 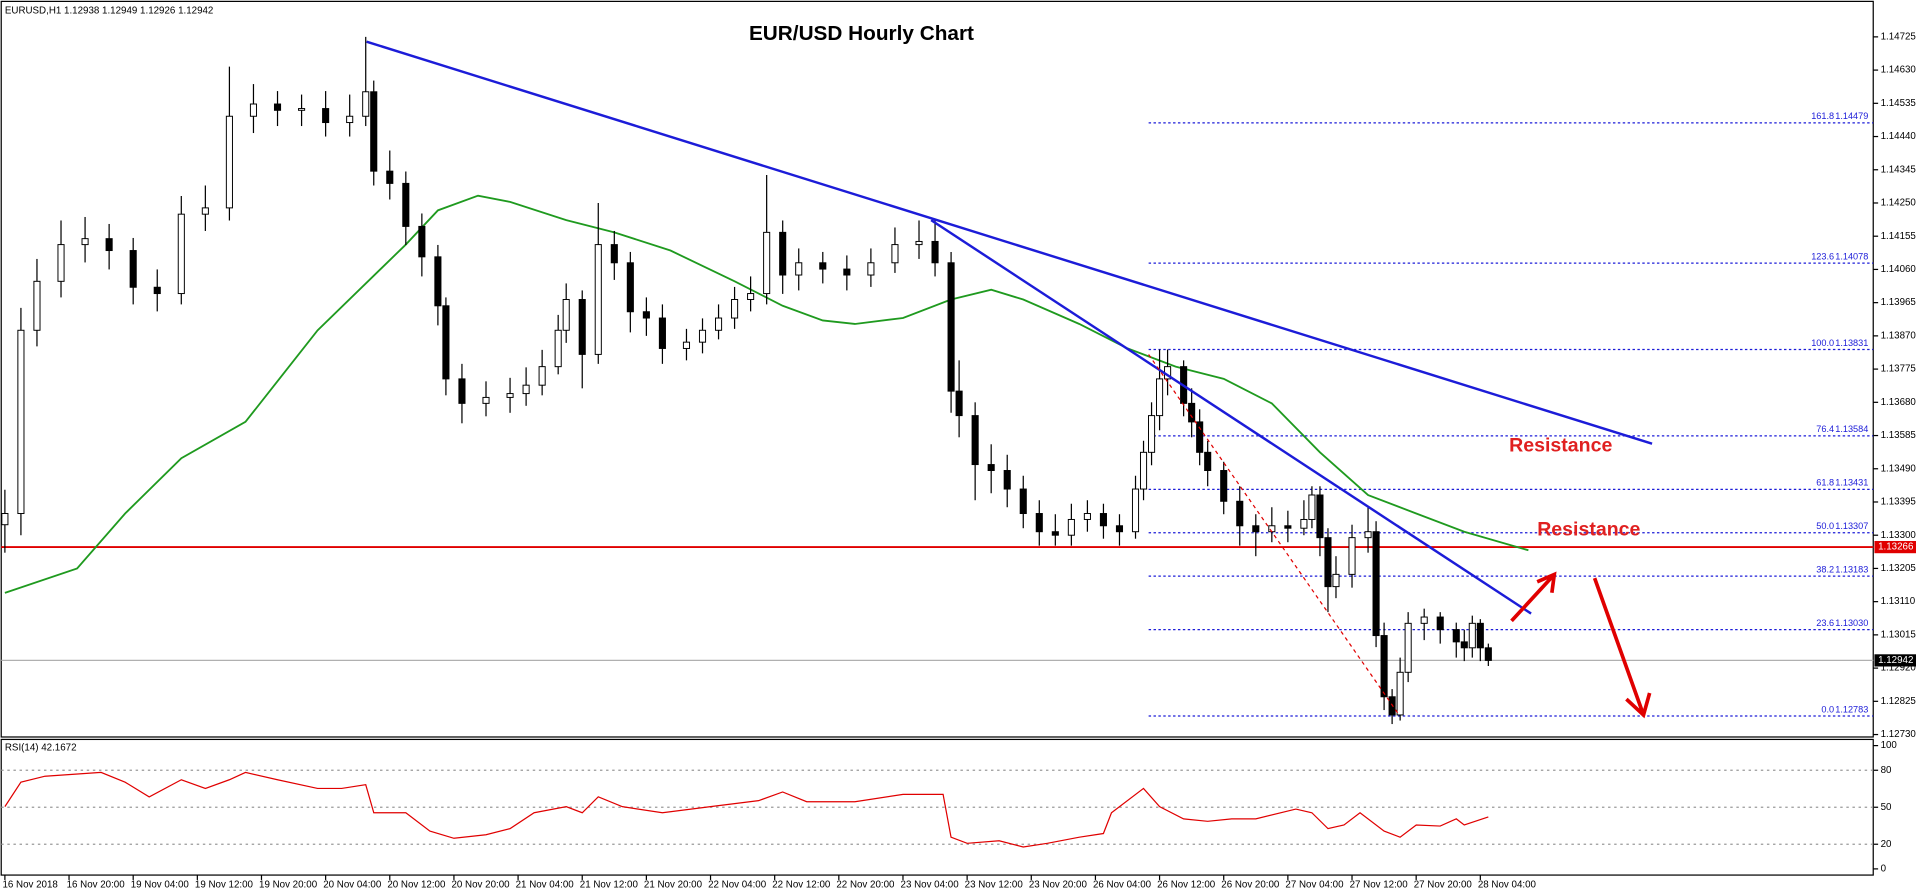 What do you see at coordinates (224, 884) in the screenshot?
I see `x-tick-label: 19 Nov 12:00` at bounding box center [224, 884].